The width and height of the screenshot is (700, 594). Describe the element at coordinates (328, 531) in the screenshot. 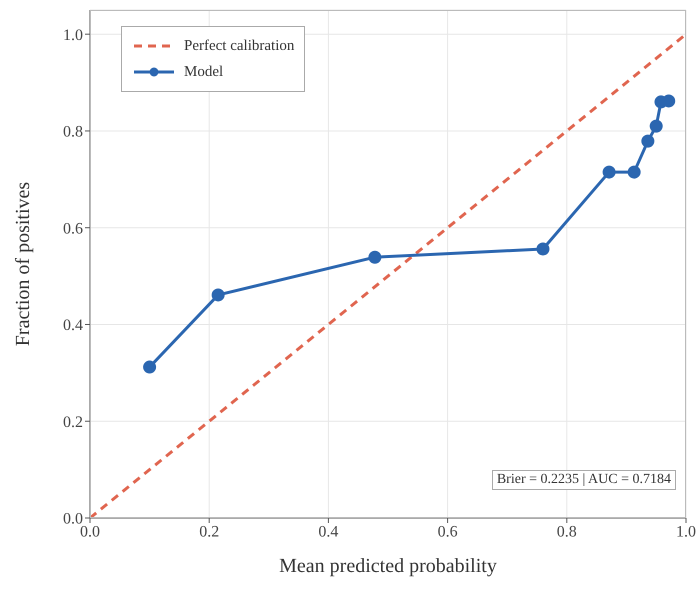

I see `x-tick-label: 0.4` at that location.